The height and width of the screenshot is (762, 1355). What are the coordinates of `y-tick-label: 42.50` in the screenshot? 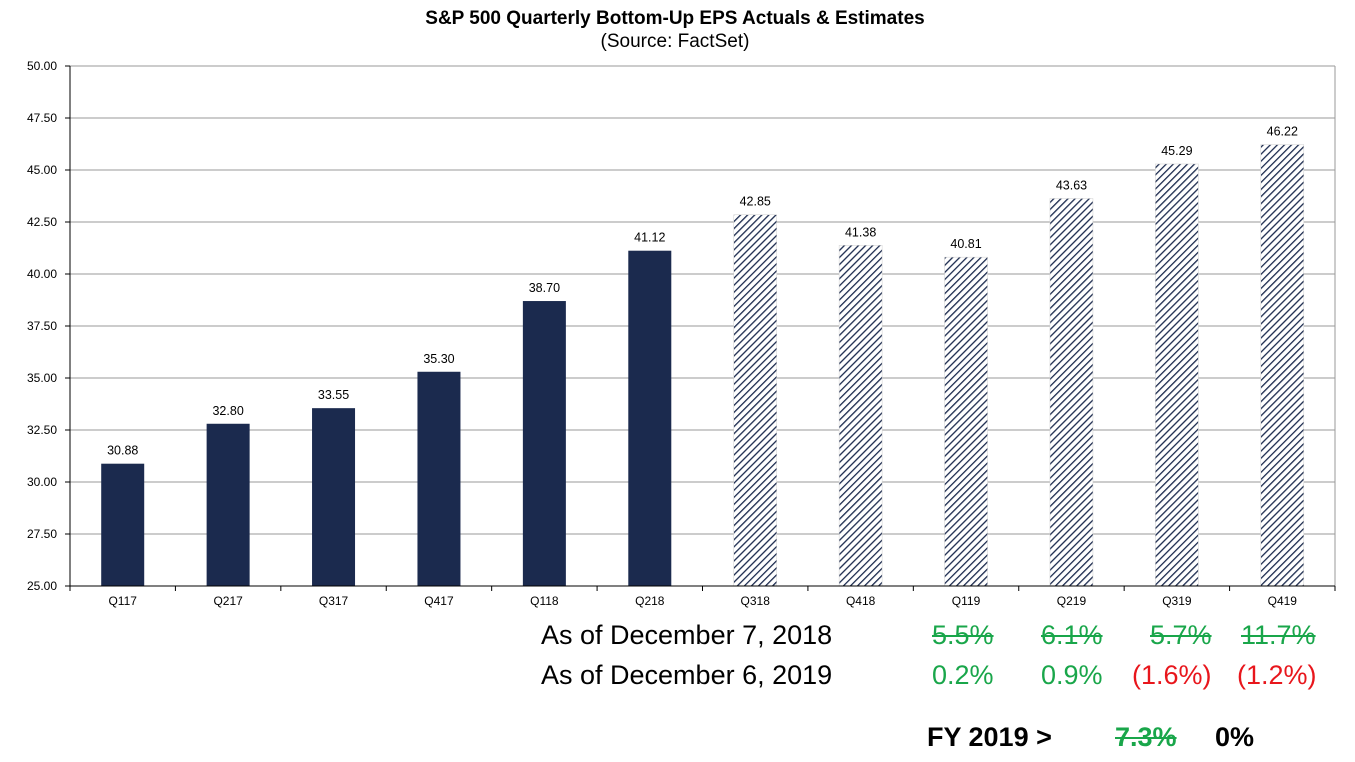 It's located at (42, 222).